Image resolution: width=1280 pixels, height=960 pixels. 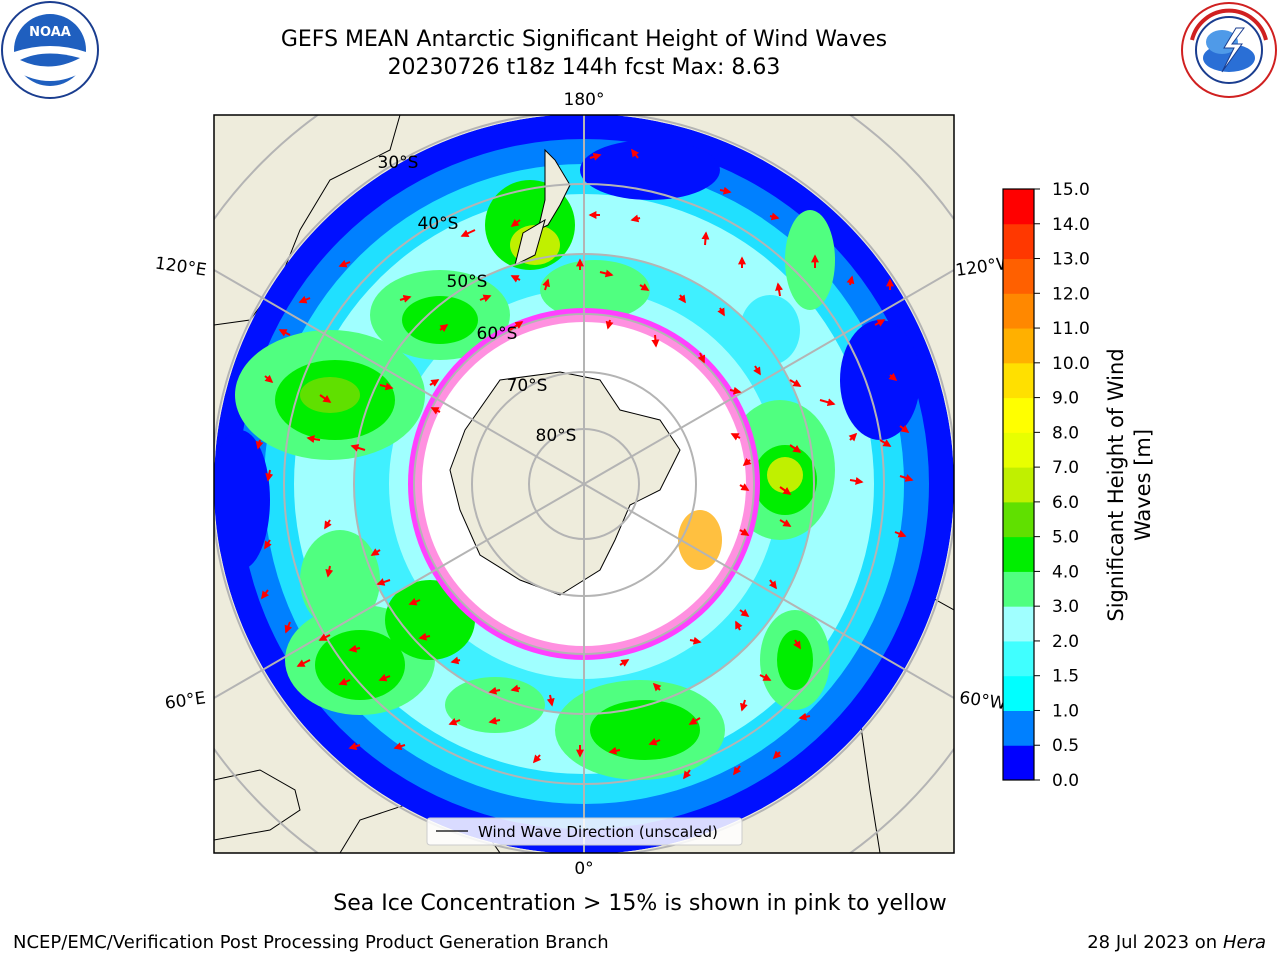 What do you see at coordinates (584, 100) in the screenshot?
I see `lon-label-180: 180°` at bounding box center [584, 100].